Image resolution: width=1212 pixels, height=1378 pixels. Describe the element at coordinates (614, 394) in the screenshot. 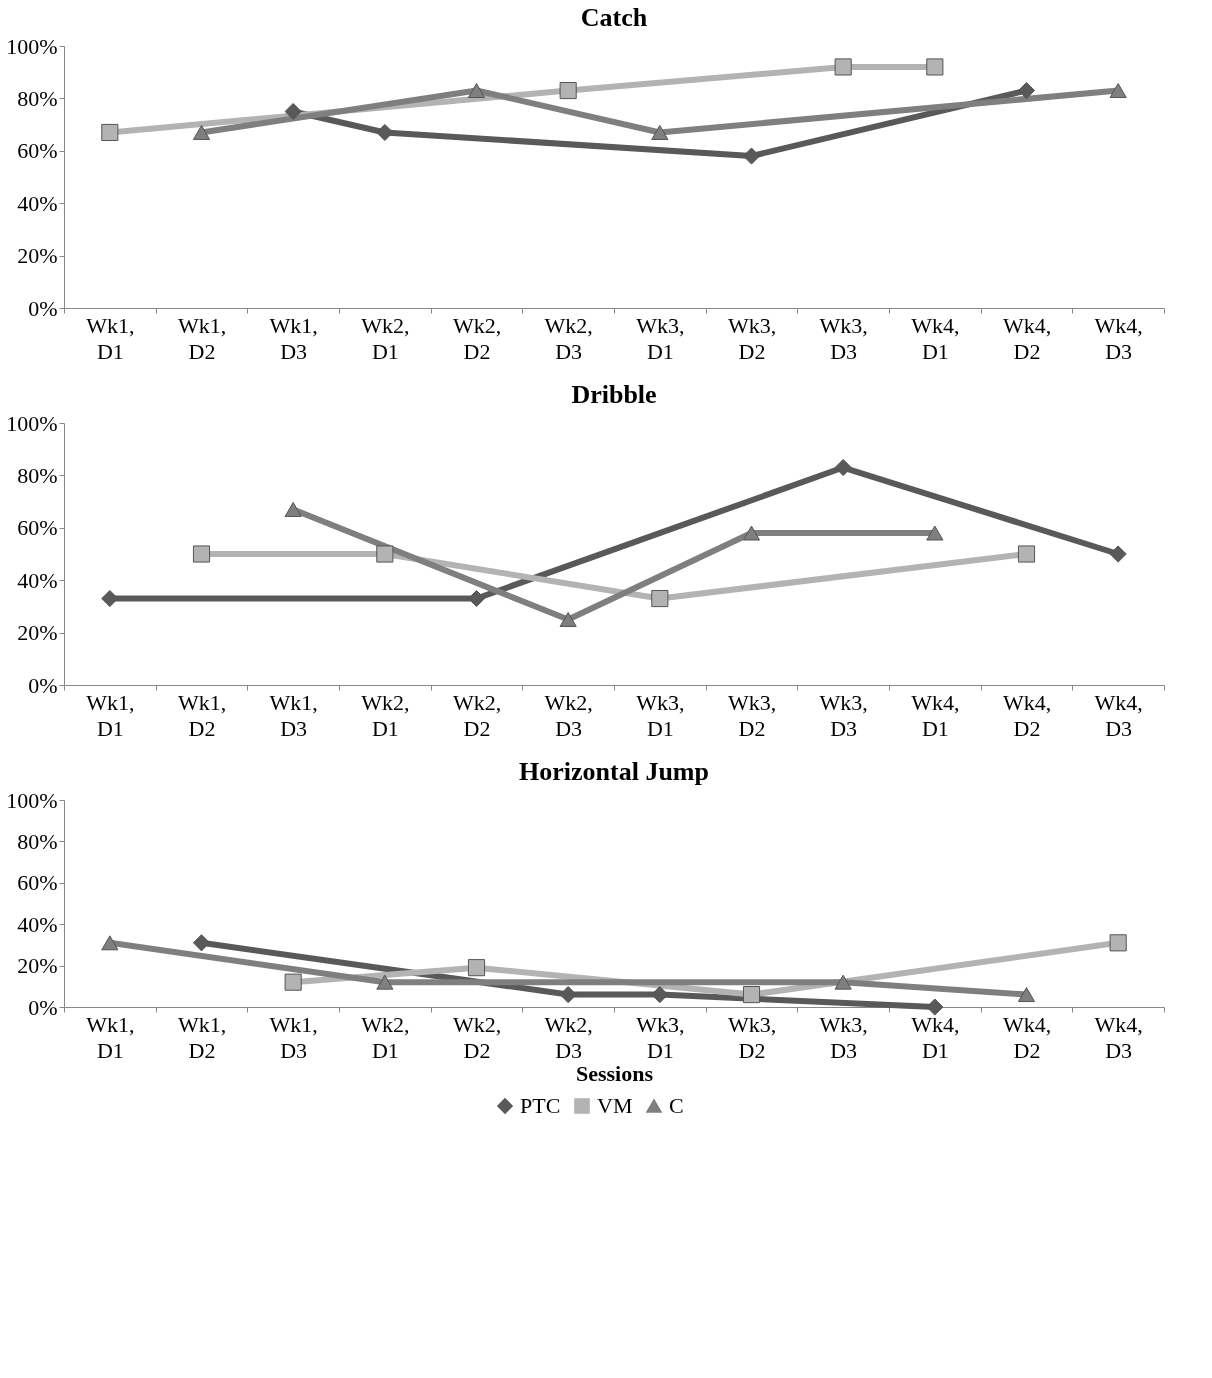

I see `chart-title: Dribble` at that location.